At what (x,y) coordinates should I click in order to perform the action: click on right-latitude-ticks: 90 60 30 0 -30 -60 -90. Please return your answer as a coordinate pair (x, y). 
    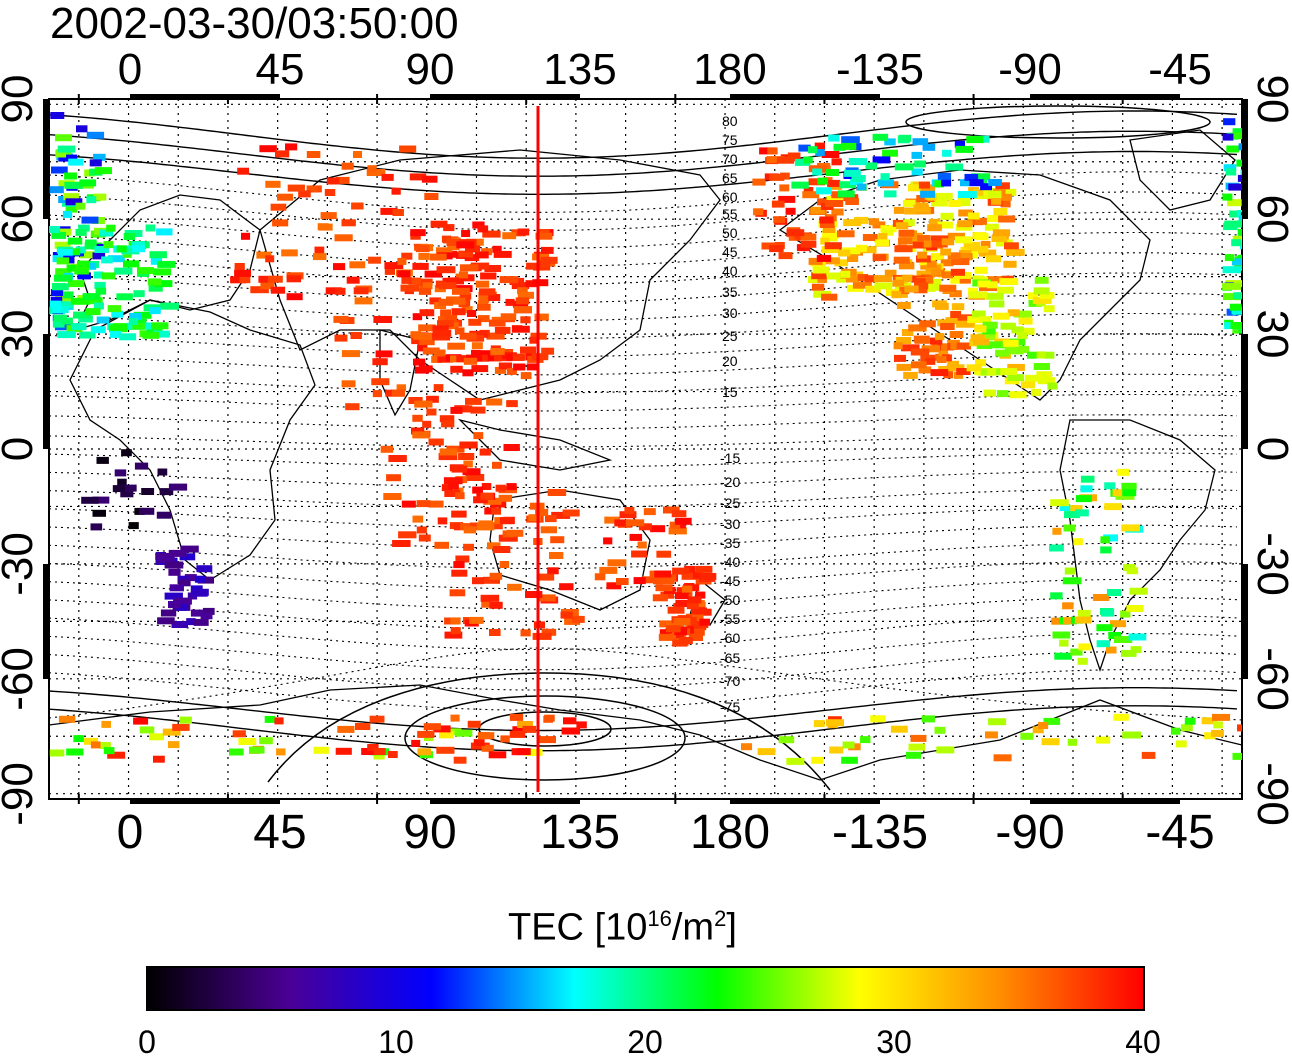
    Looking at the image, I should click on (1270, 450).